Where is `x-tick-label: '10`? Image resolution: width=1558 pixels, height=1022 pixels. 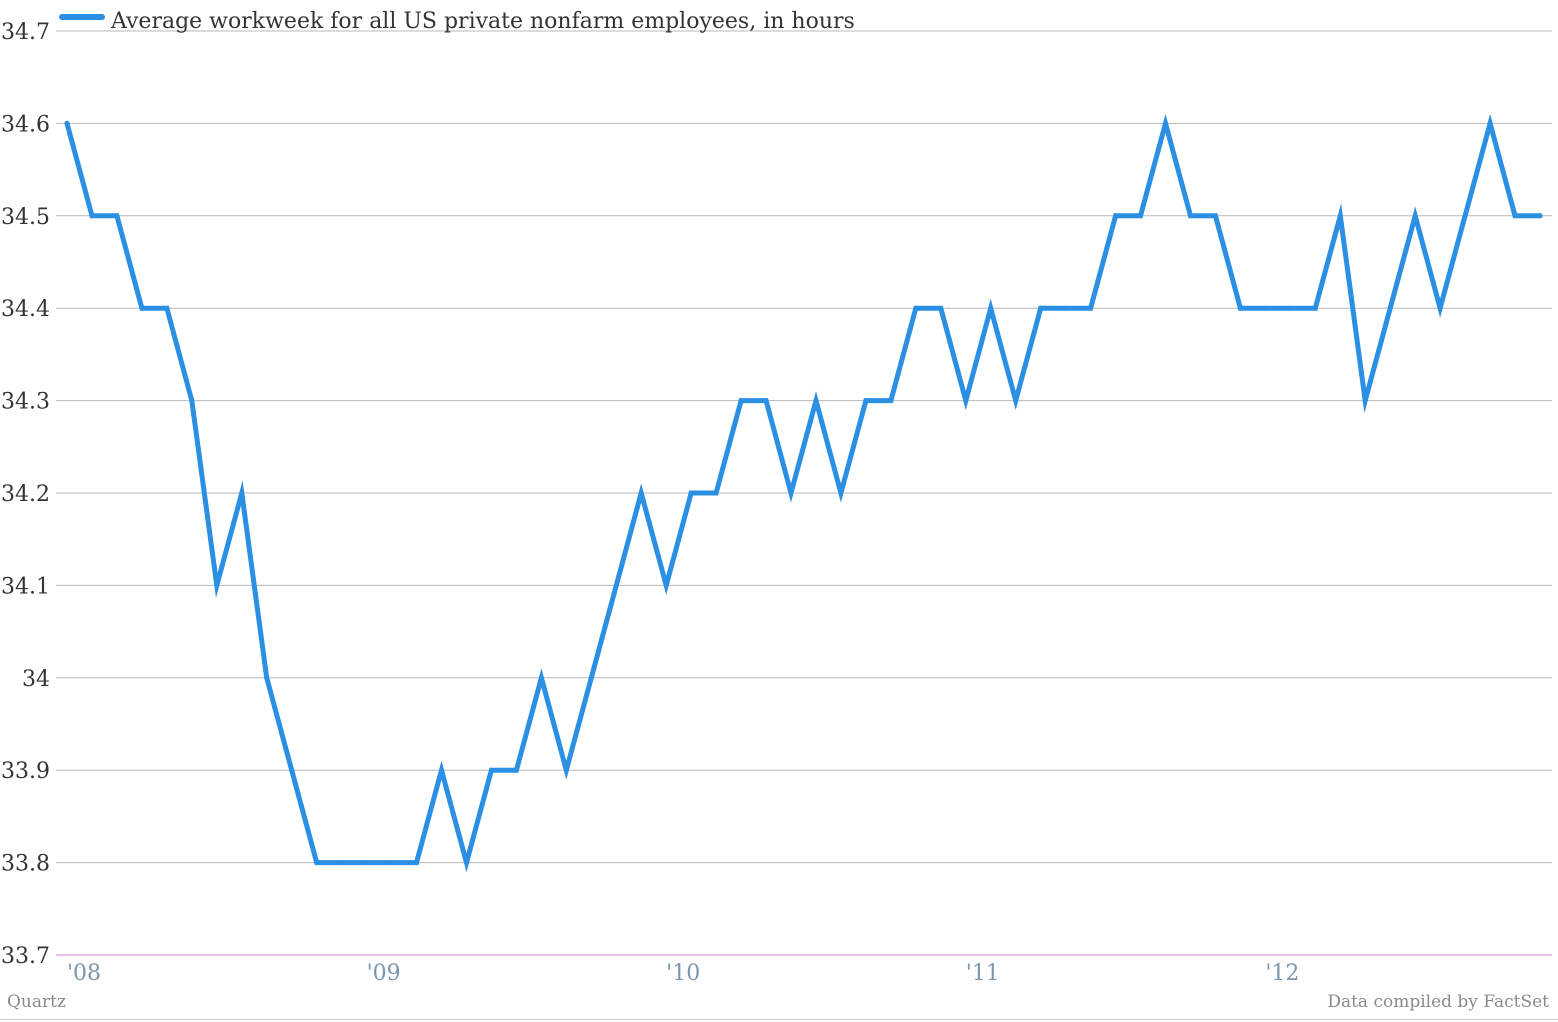 x-tick-label: '10 is located at coordinates (683, 973).